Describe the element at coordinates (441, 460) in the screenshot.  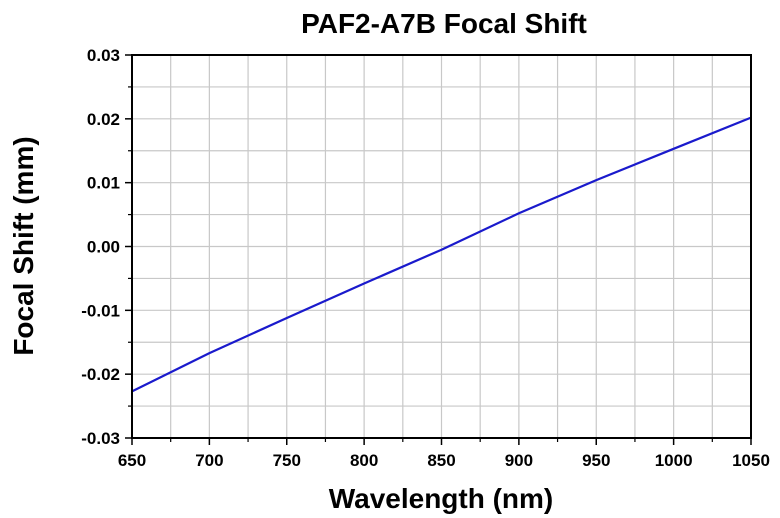
I see `x-tick-label: 850` at that location.